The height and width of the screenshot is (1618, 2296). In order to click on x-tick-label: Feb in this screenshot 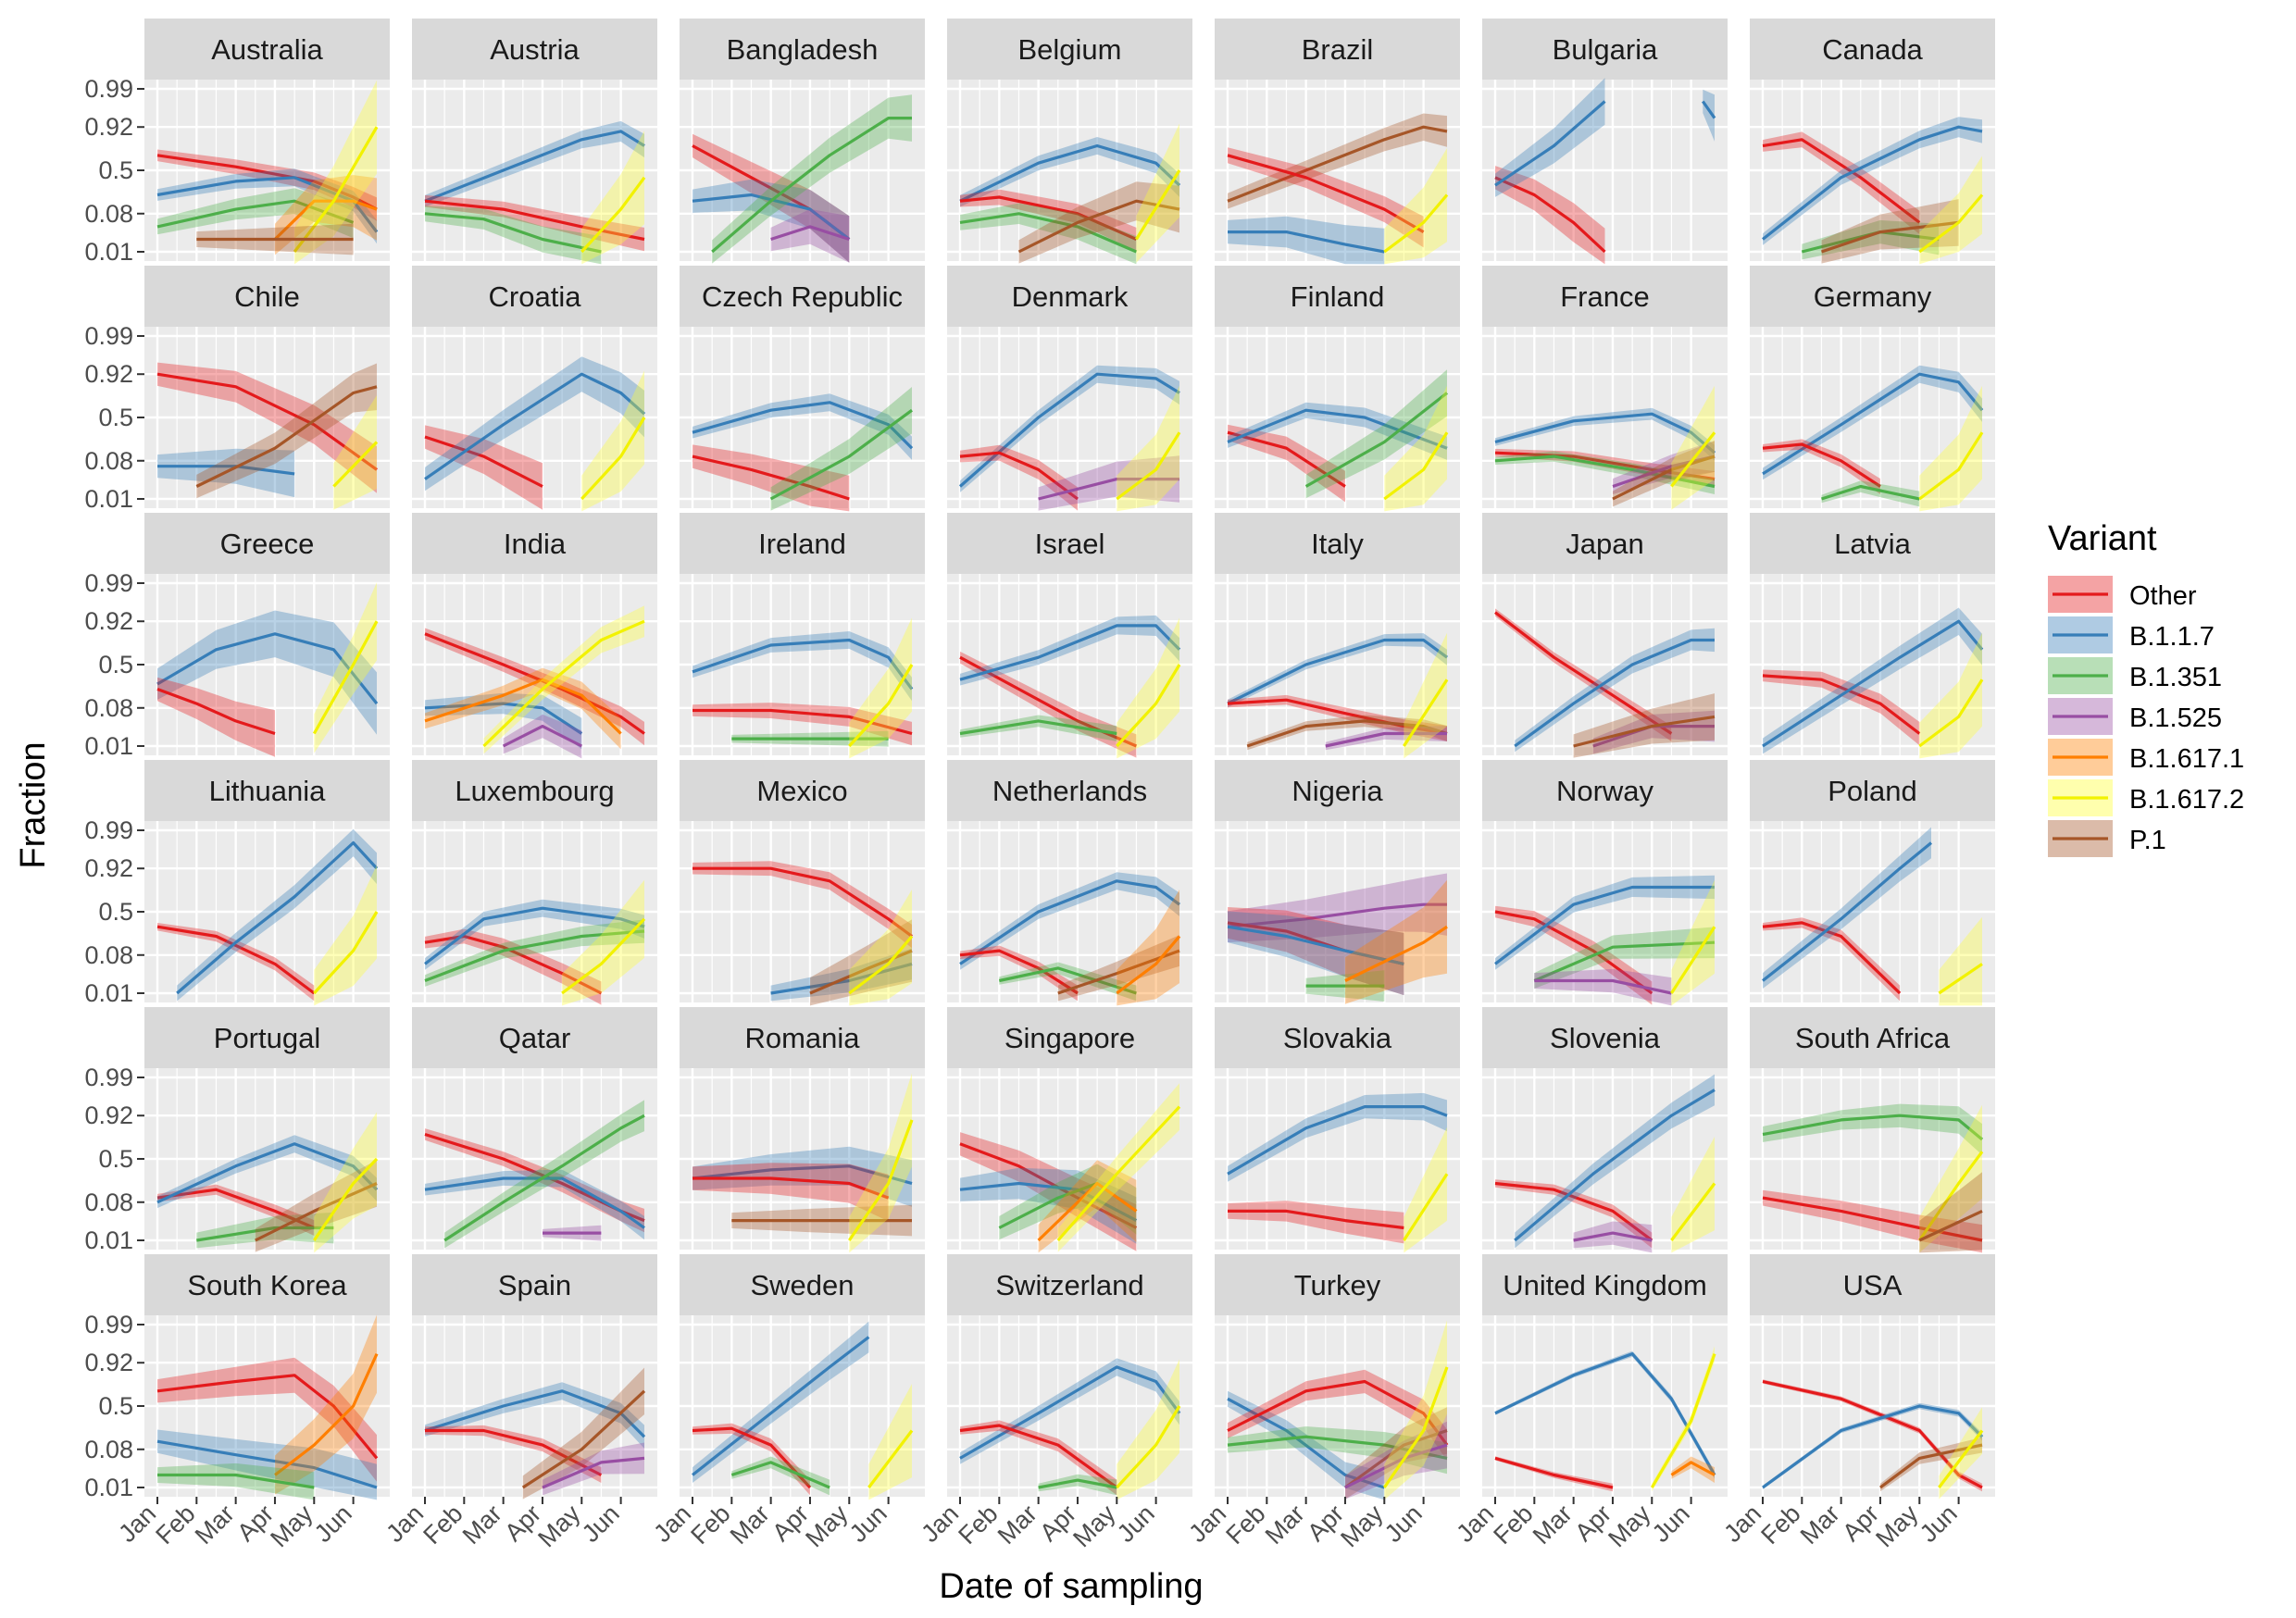, I will do `click(175, 1525)`.